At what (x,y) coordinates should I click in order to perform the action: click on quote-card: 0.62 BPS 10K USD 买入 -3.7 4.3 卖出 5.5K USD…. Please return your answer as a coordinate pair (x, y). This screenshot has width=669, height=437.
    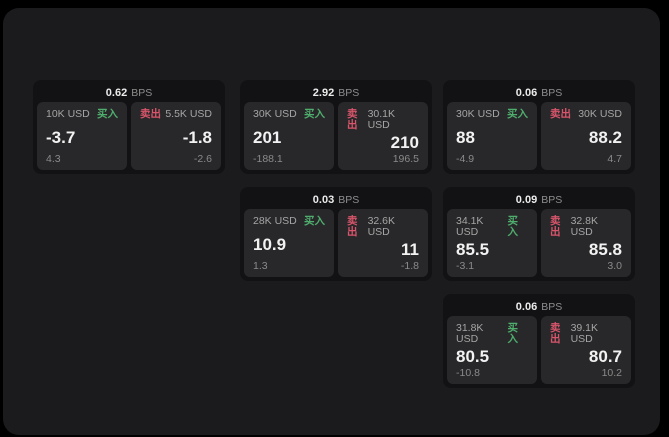
    Looking at the image, I should click on (129, 127).